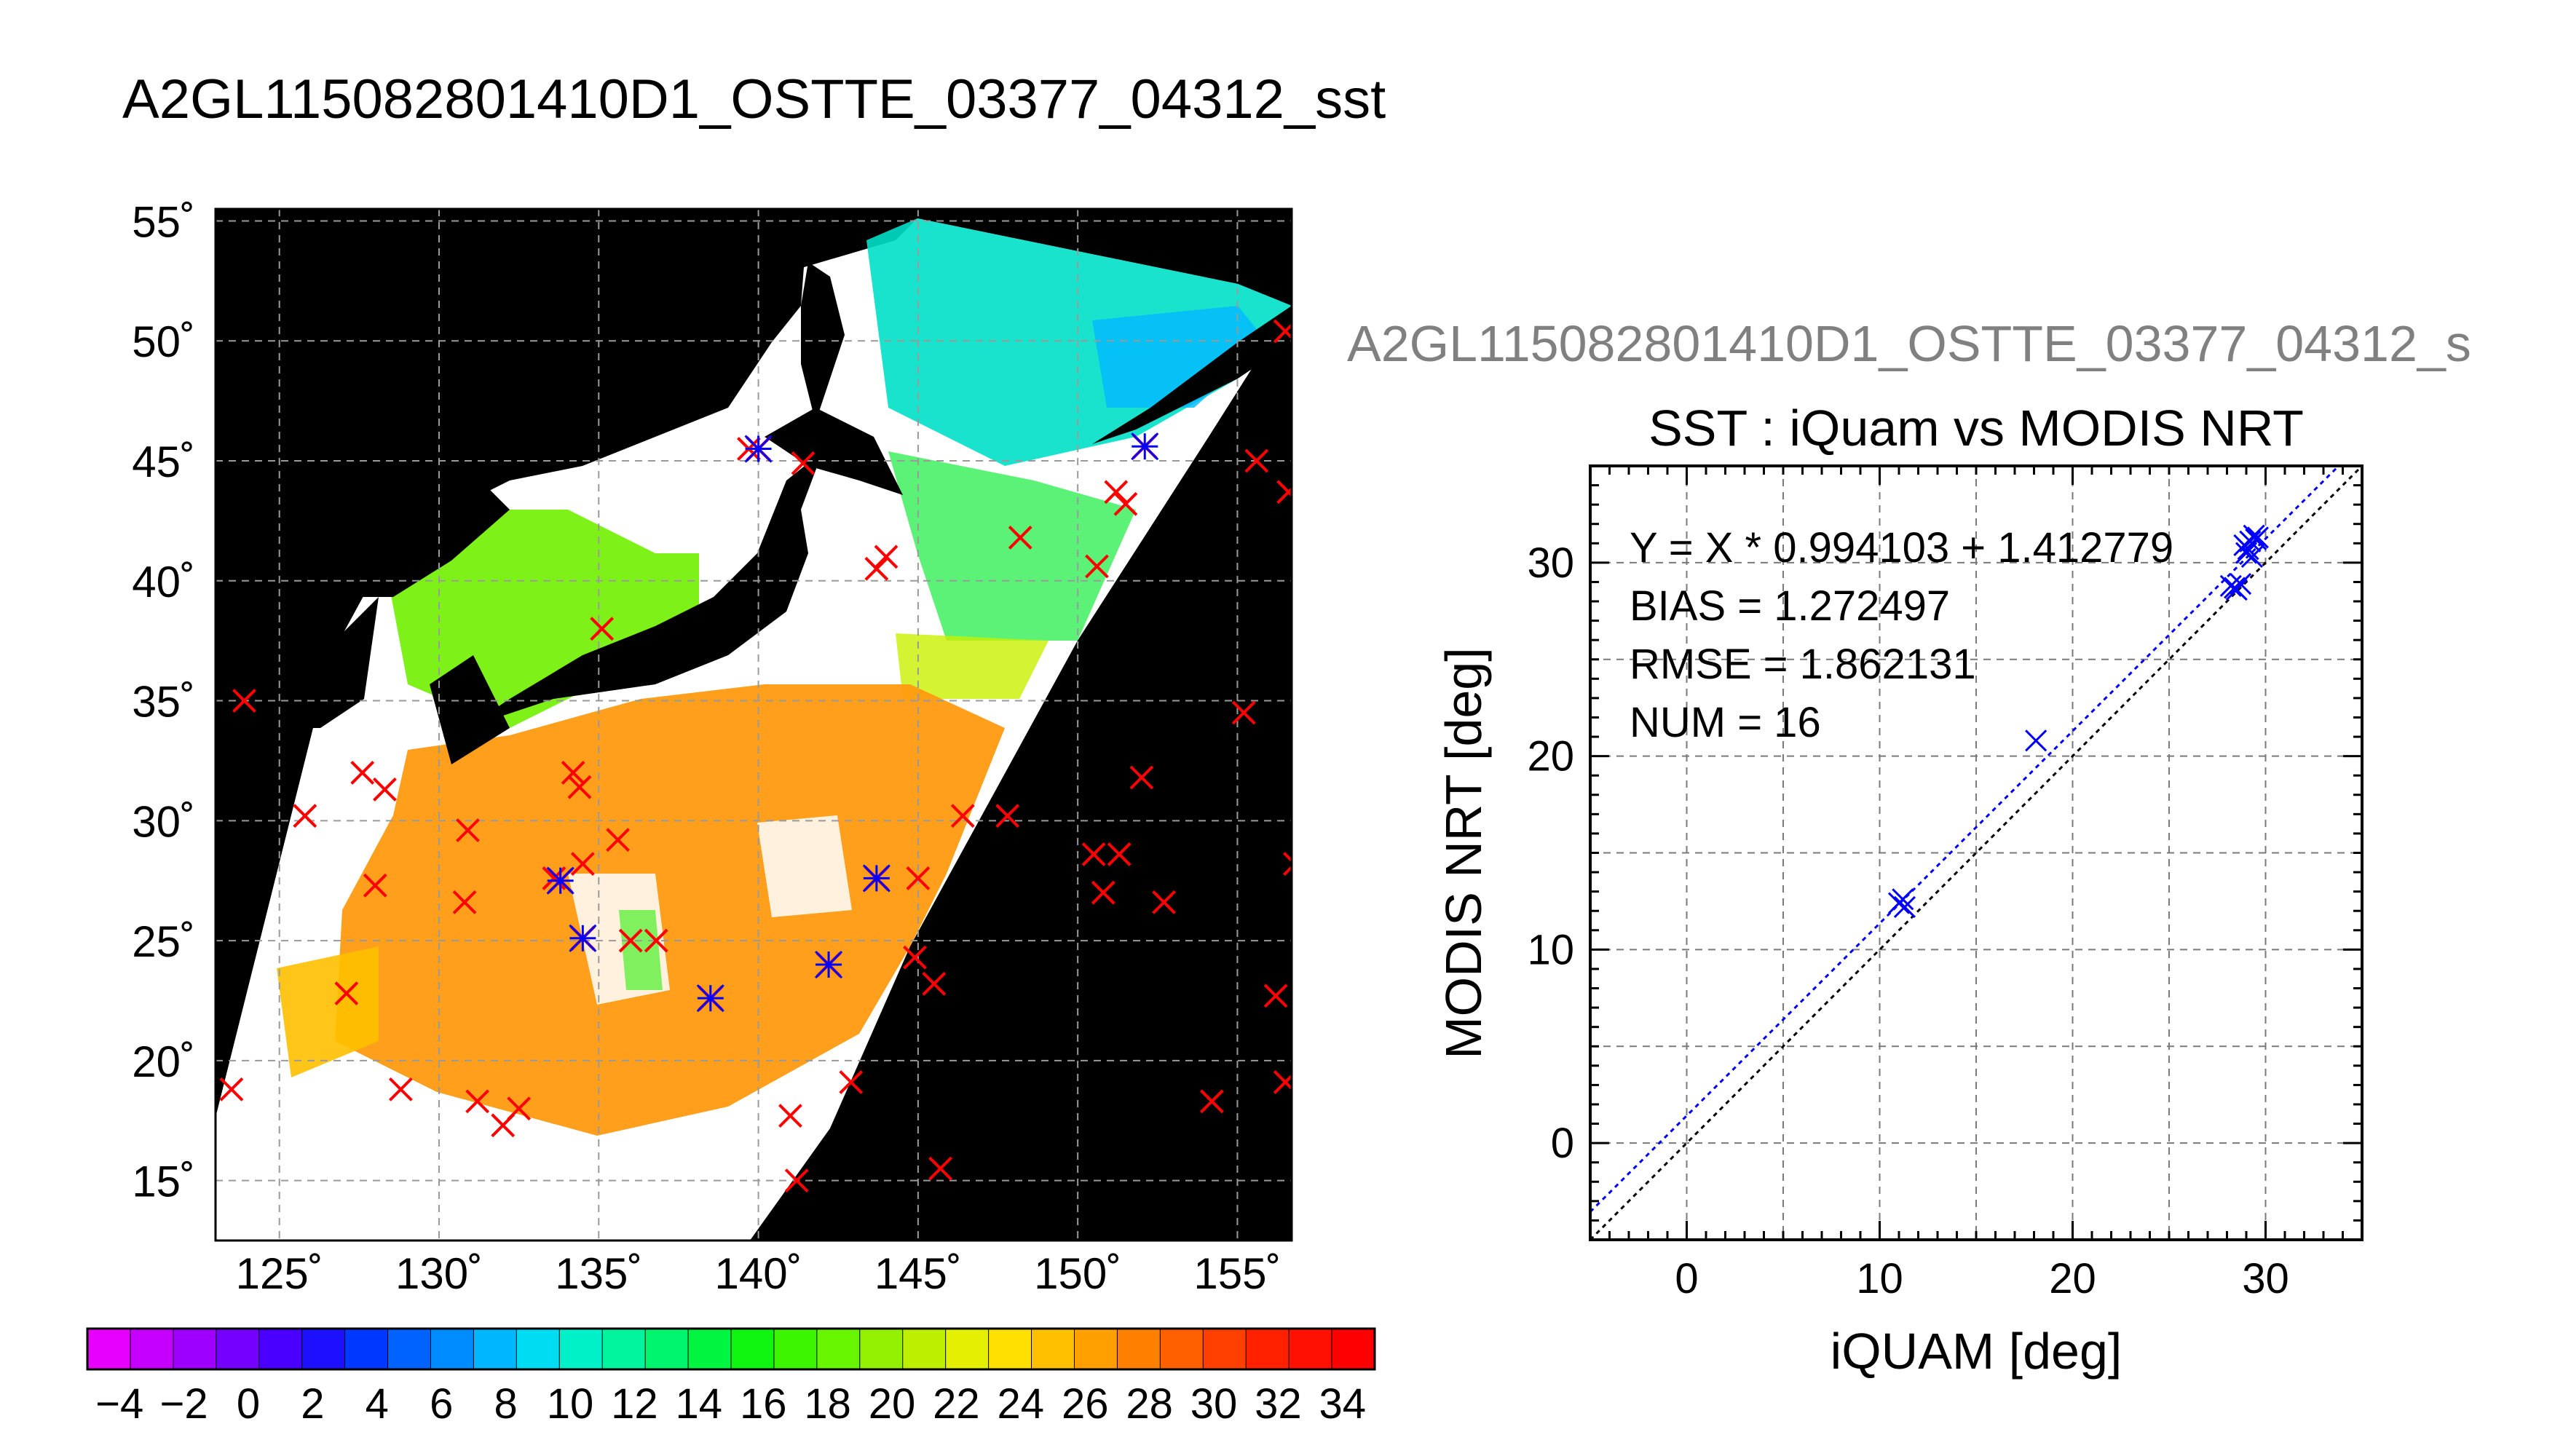  Describe the element at coordinates (1085, 1404) in the screenshot. I see `colorbar-tick-label: 26` at that location.